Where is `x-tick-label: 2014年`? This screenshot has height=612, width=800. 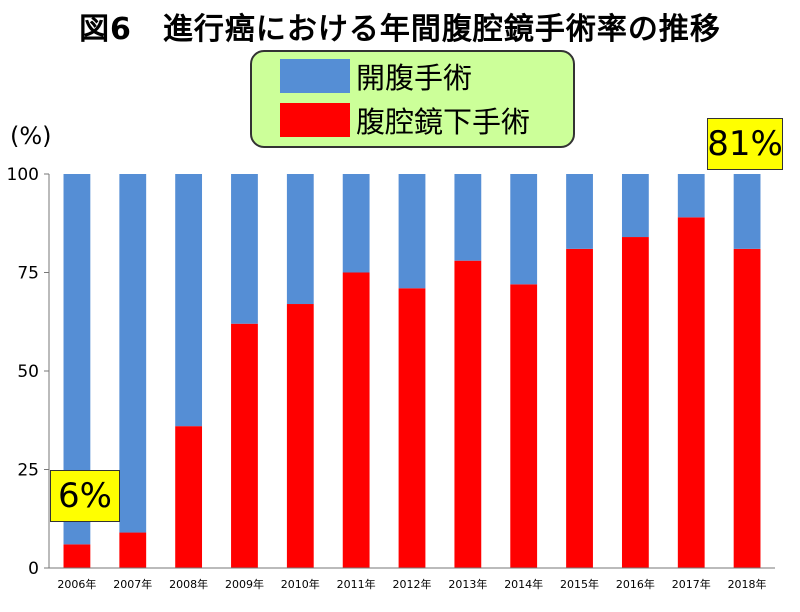
x-tick-label: 2014年 is located at coordinates (523, 584).